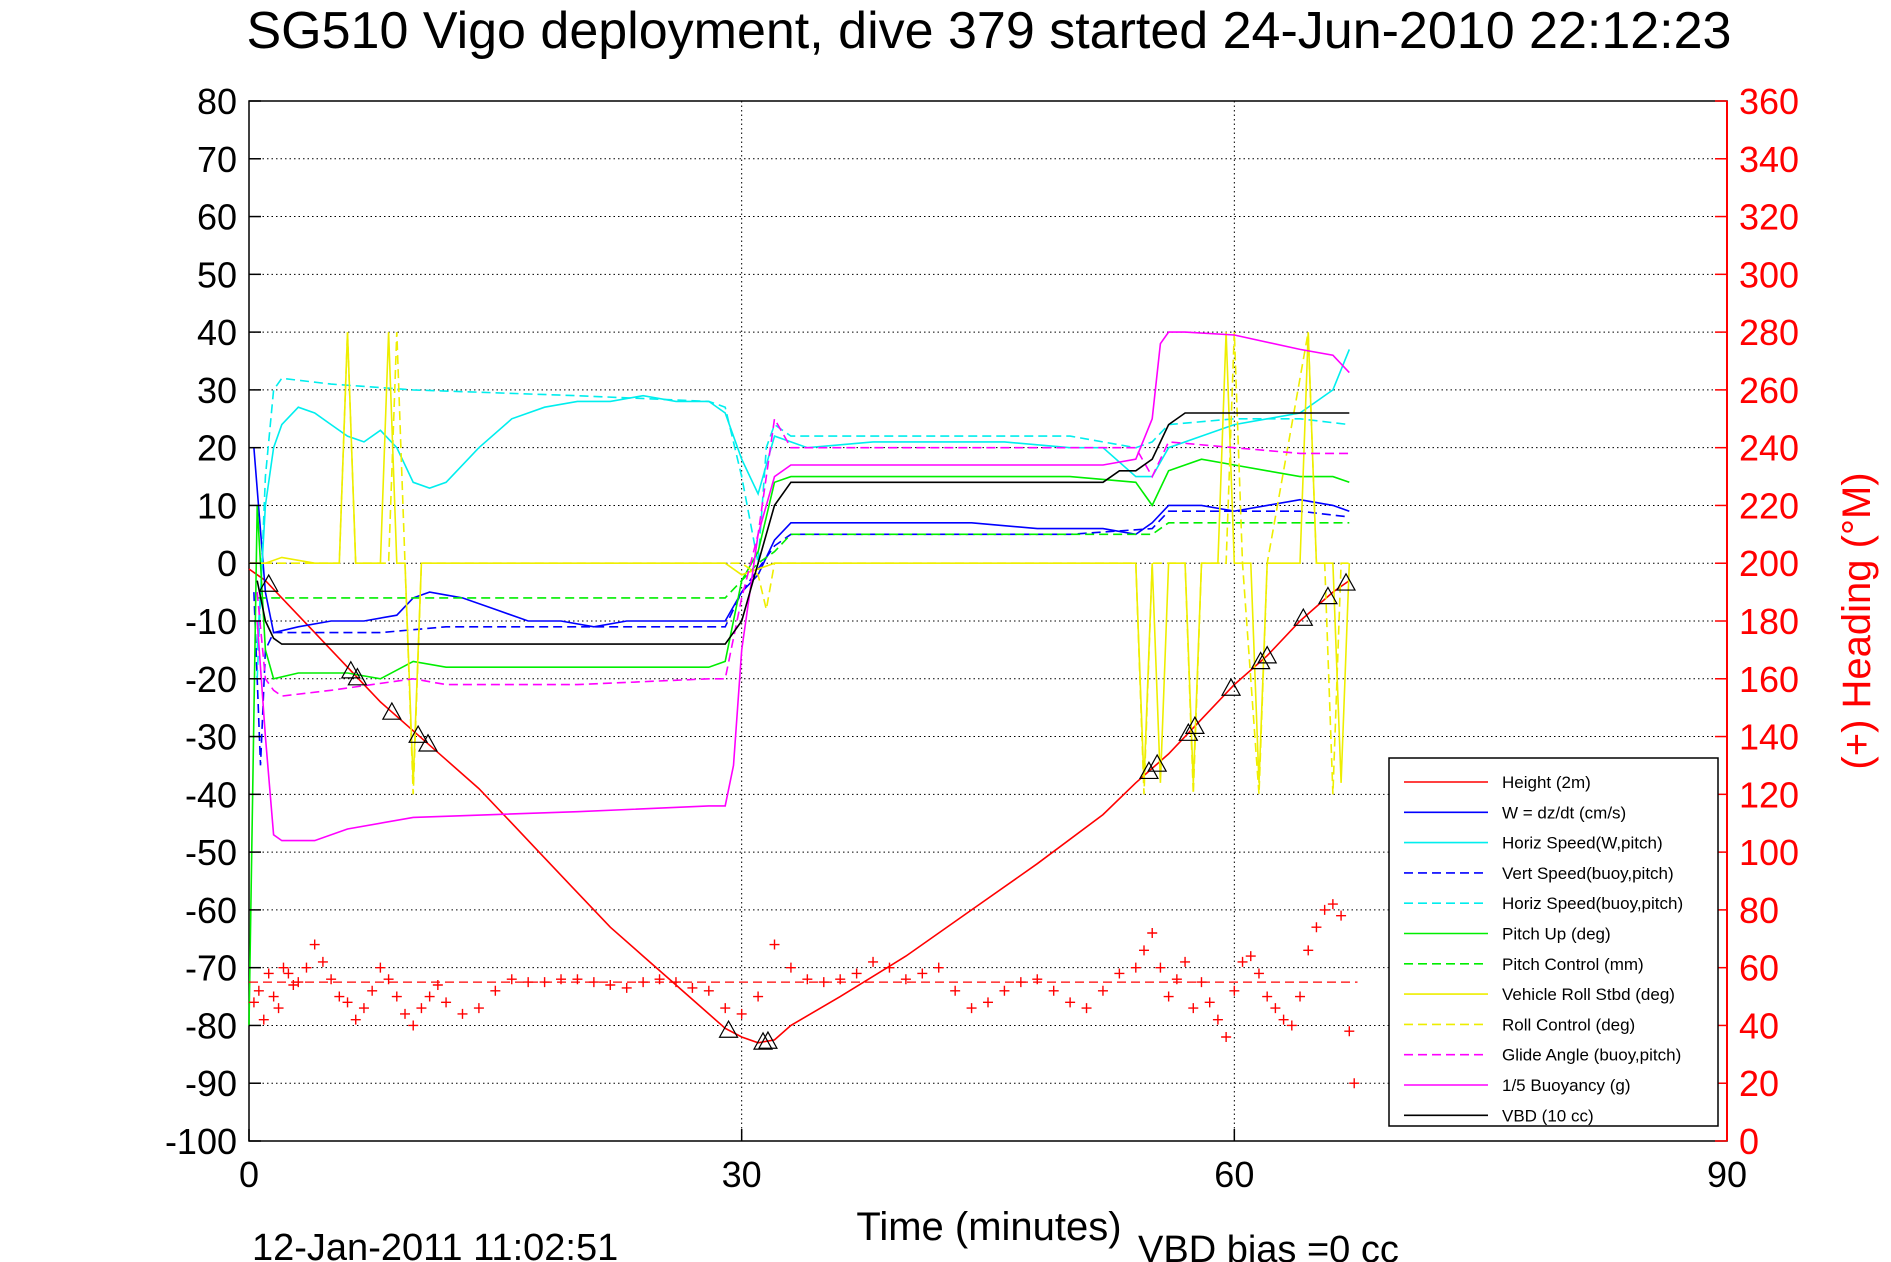 The height and width of the screenshot is (1262, 1891). What do you see at coordinates (1573, 964) in the screenshot?
I see `legend-label-6: Pitch Control (mm)` at bounding box center [1573, 964].